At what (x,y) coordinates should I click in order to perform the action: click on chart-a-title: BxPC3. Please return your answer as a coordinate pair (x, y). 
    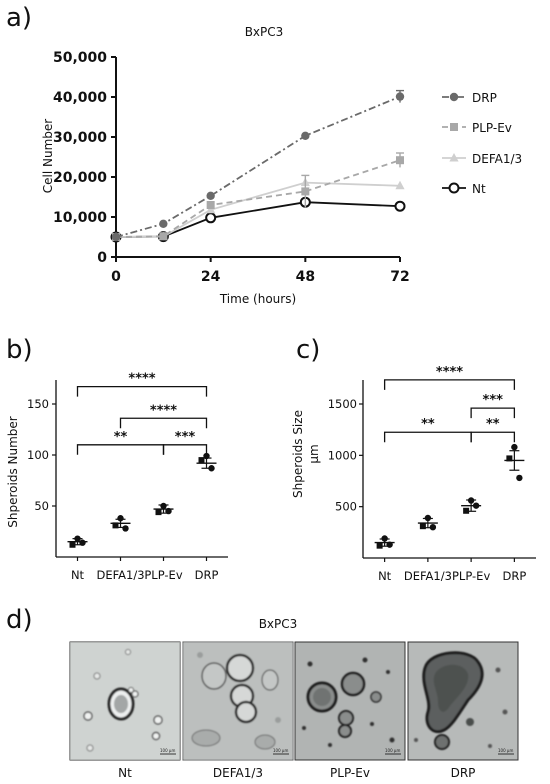
    Looking at the image, I should click on (264, 32).